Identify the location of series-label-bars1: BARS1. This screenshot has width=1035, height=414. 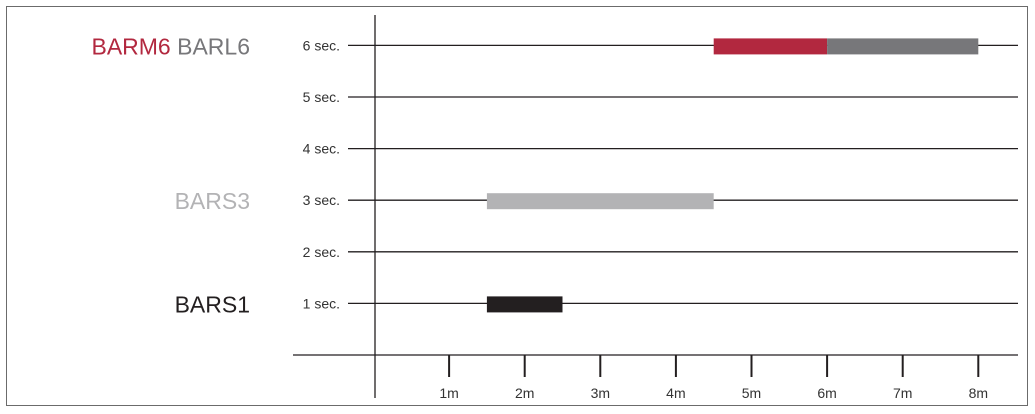
(212, 304).